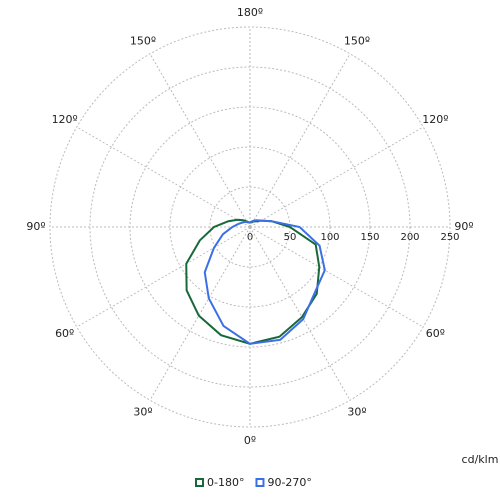 This screenshot has width=500, height=500. I want to click on angle-tick-label: 0º, so click(250, 440).